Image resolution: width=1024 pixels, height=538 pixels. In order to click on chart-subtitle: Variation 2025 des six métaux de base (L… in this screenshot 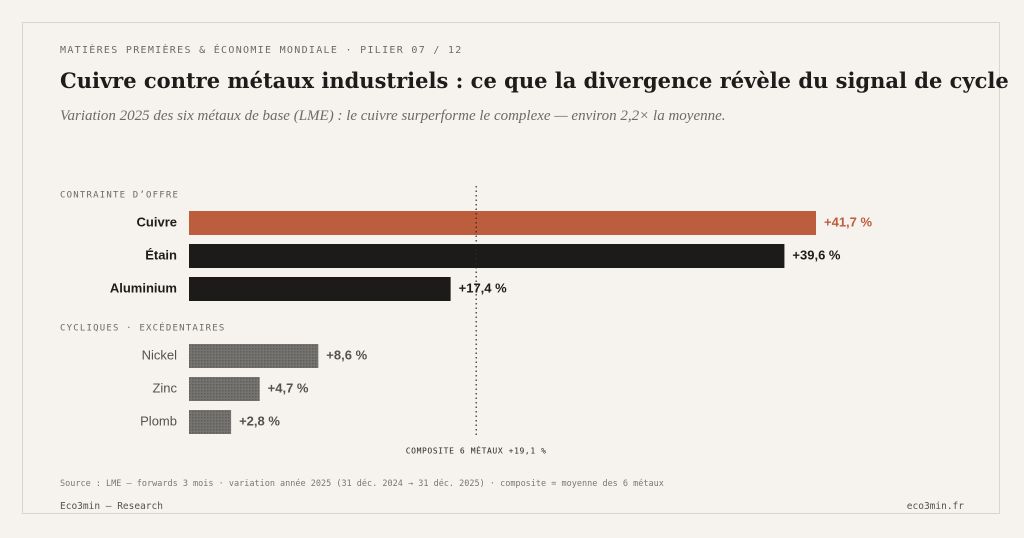, I will do `click(393, 116)`.